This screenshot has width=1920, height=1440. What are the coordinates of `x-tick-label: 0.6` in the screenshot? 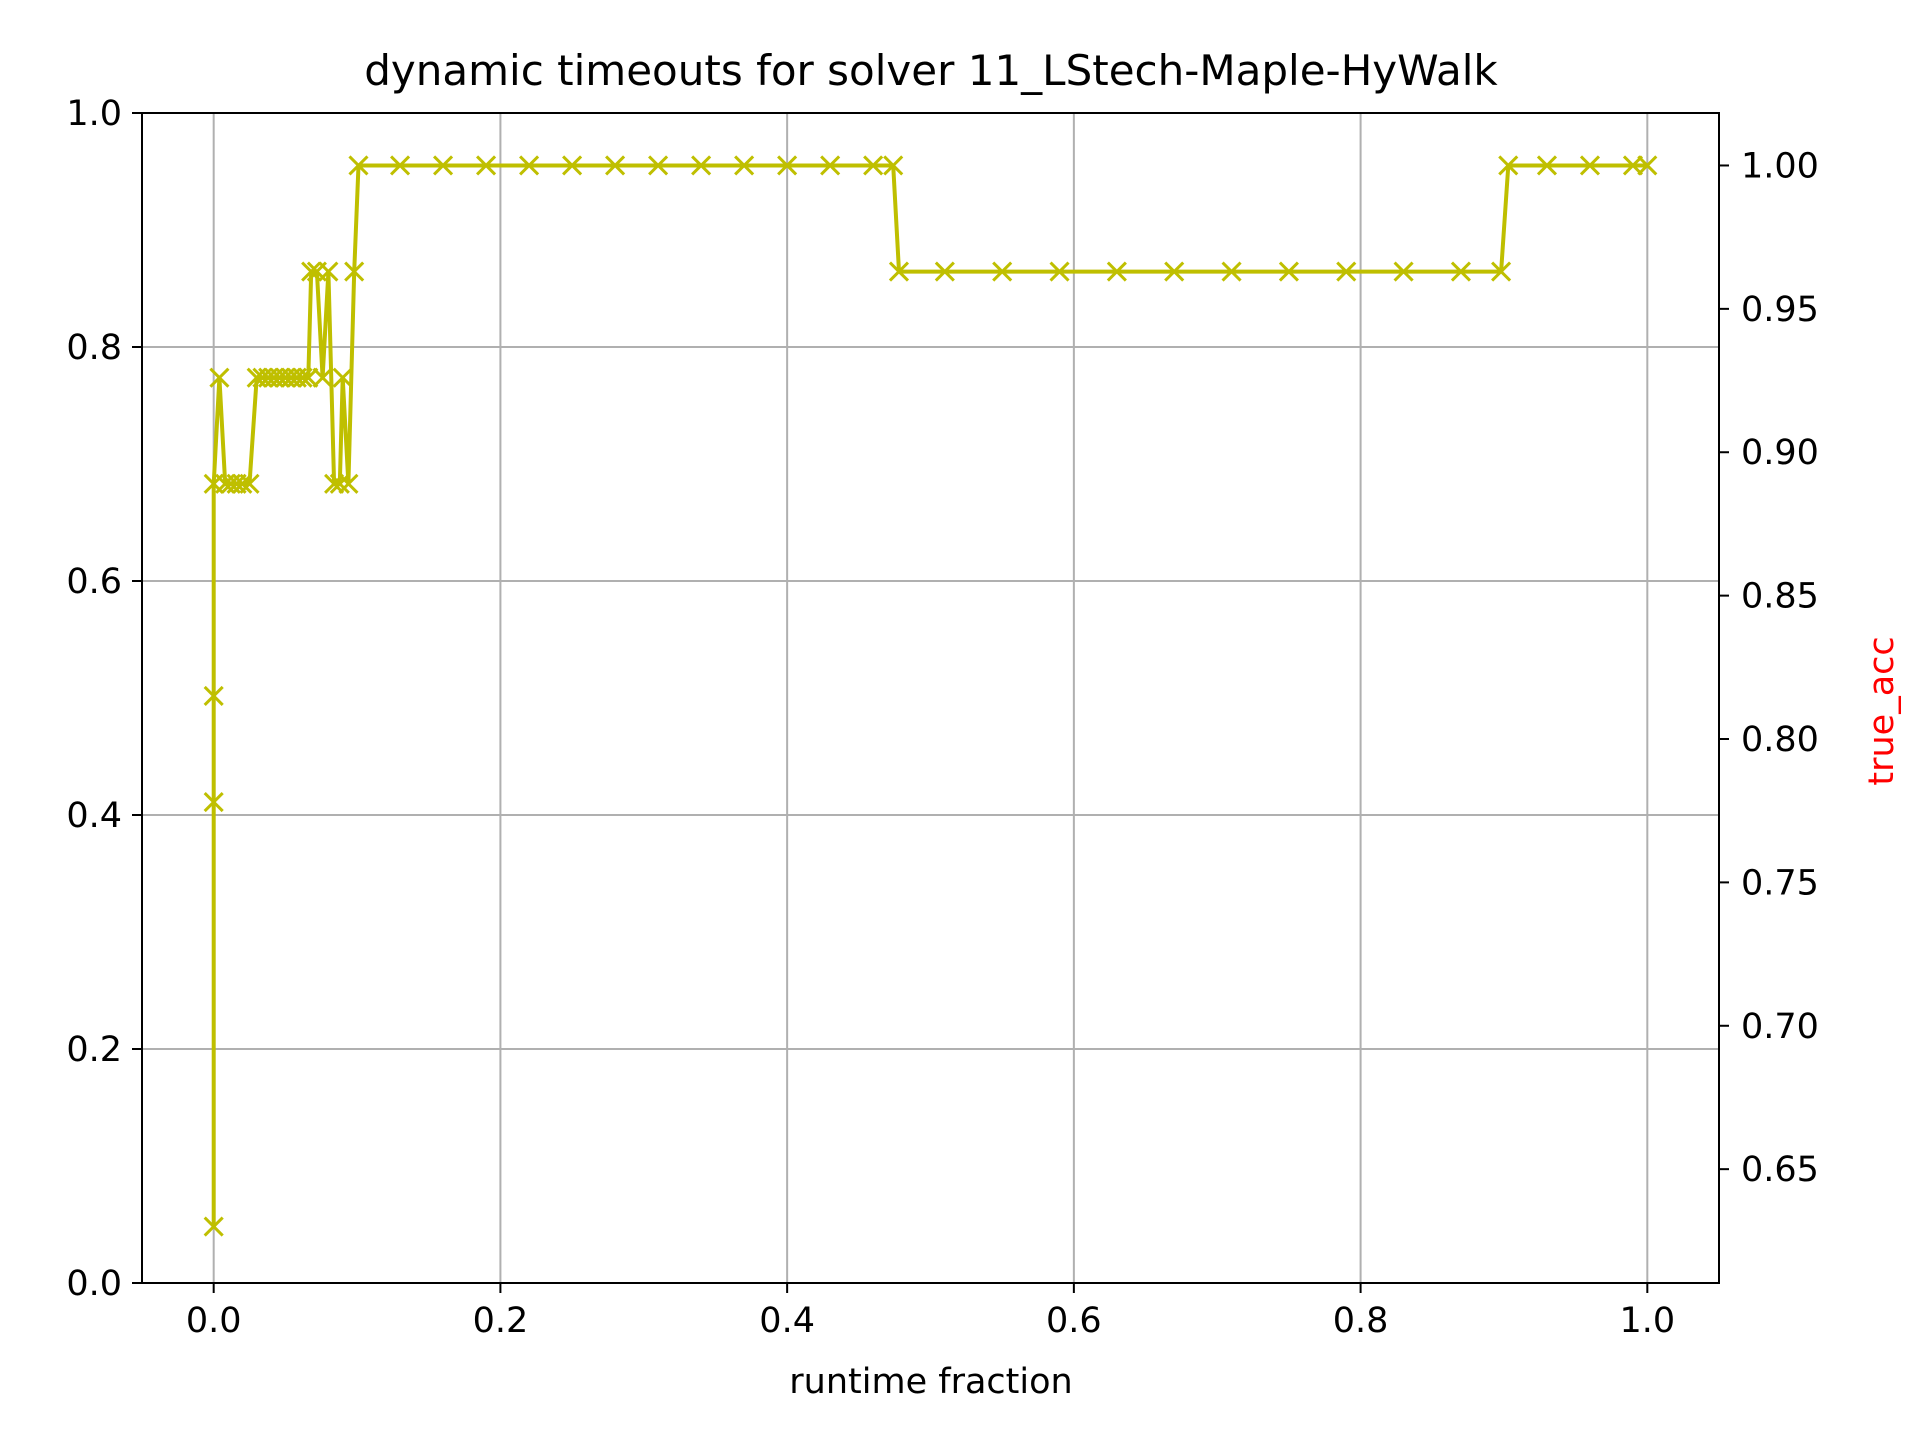 It's located at (1074, 1321).